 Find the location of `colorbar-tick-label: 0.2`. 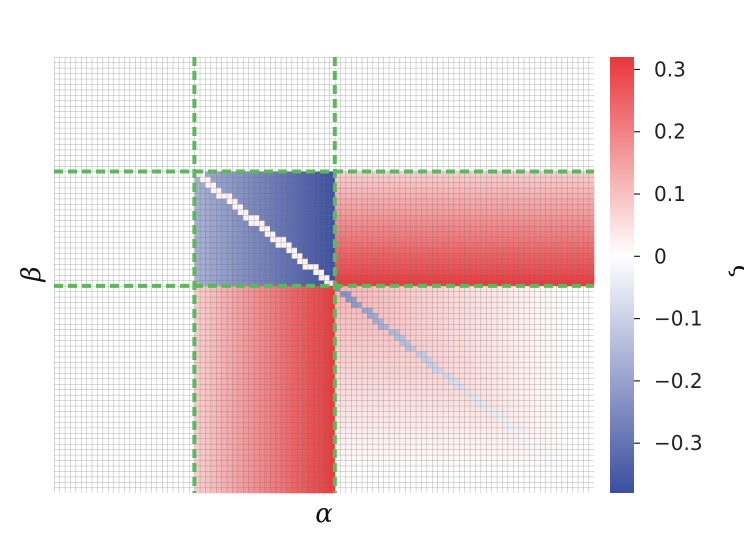

colorbar-tick-label: 0.2 is located at coordinates (670, 132).